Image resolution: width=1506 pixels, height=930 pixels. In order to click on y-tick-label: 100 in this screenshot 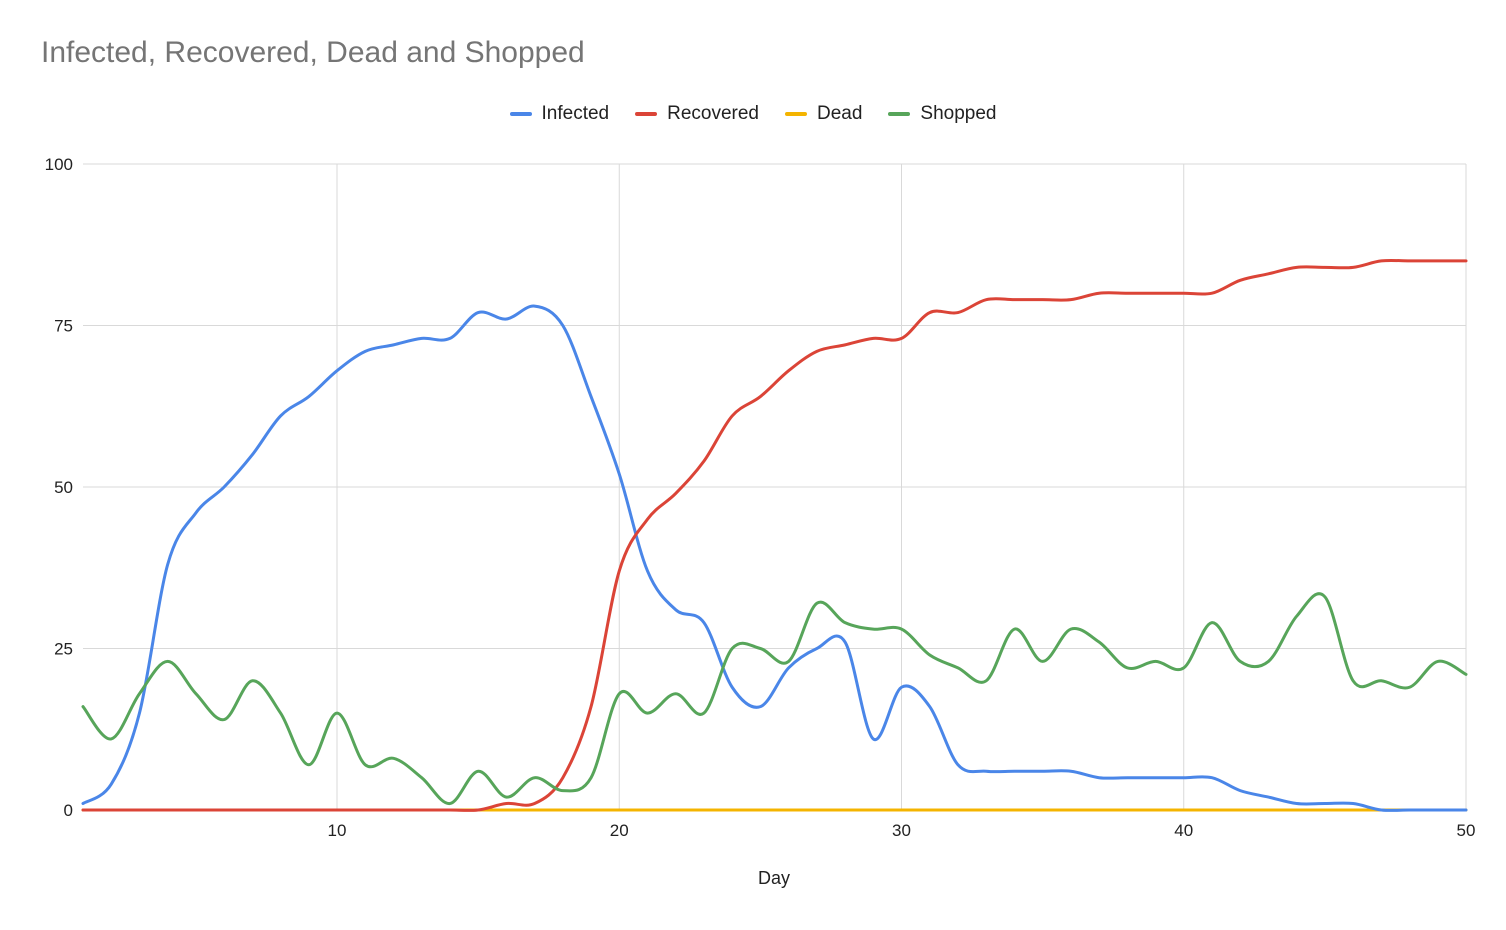, I will do `click(59, 164)`.